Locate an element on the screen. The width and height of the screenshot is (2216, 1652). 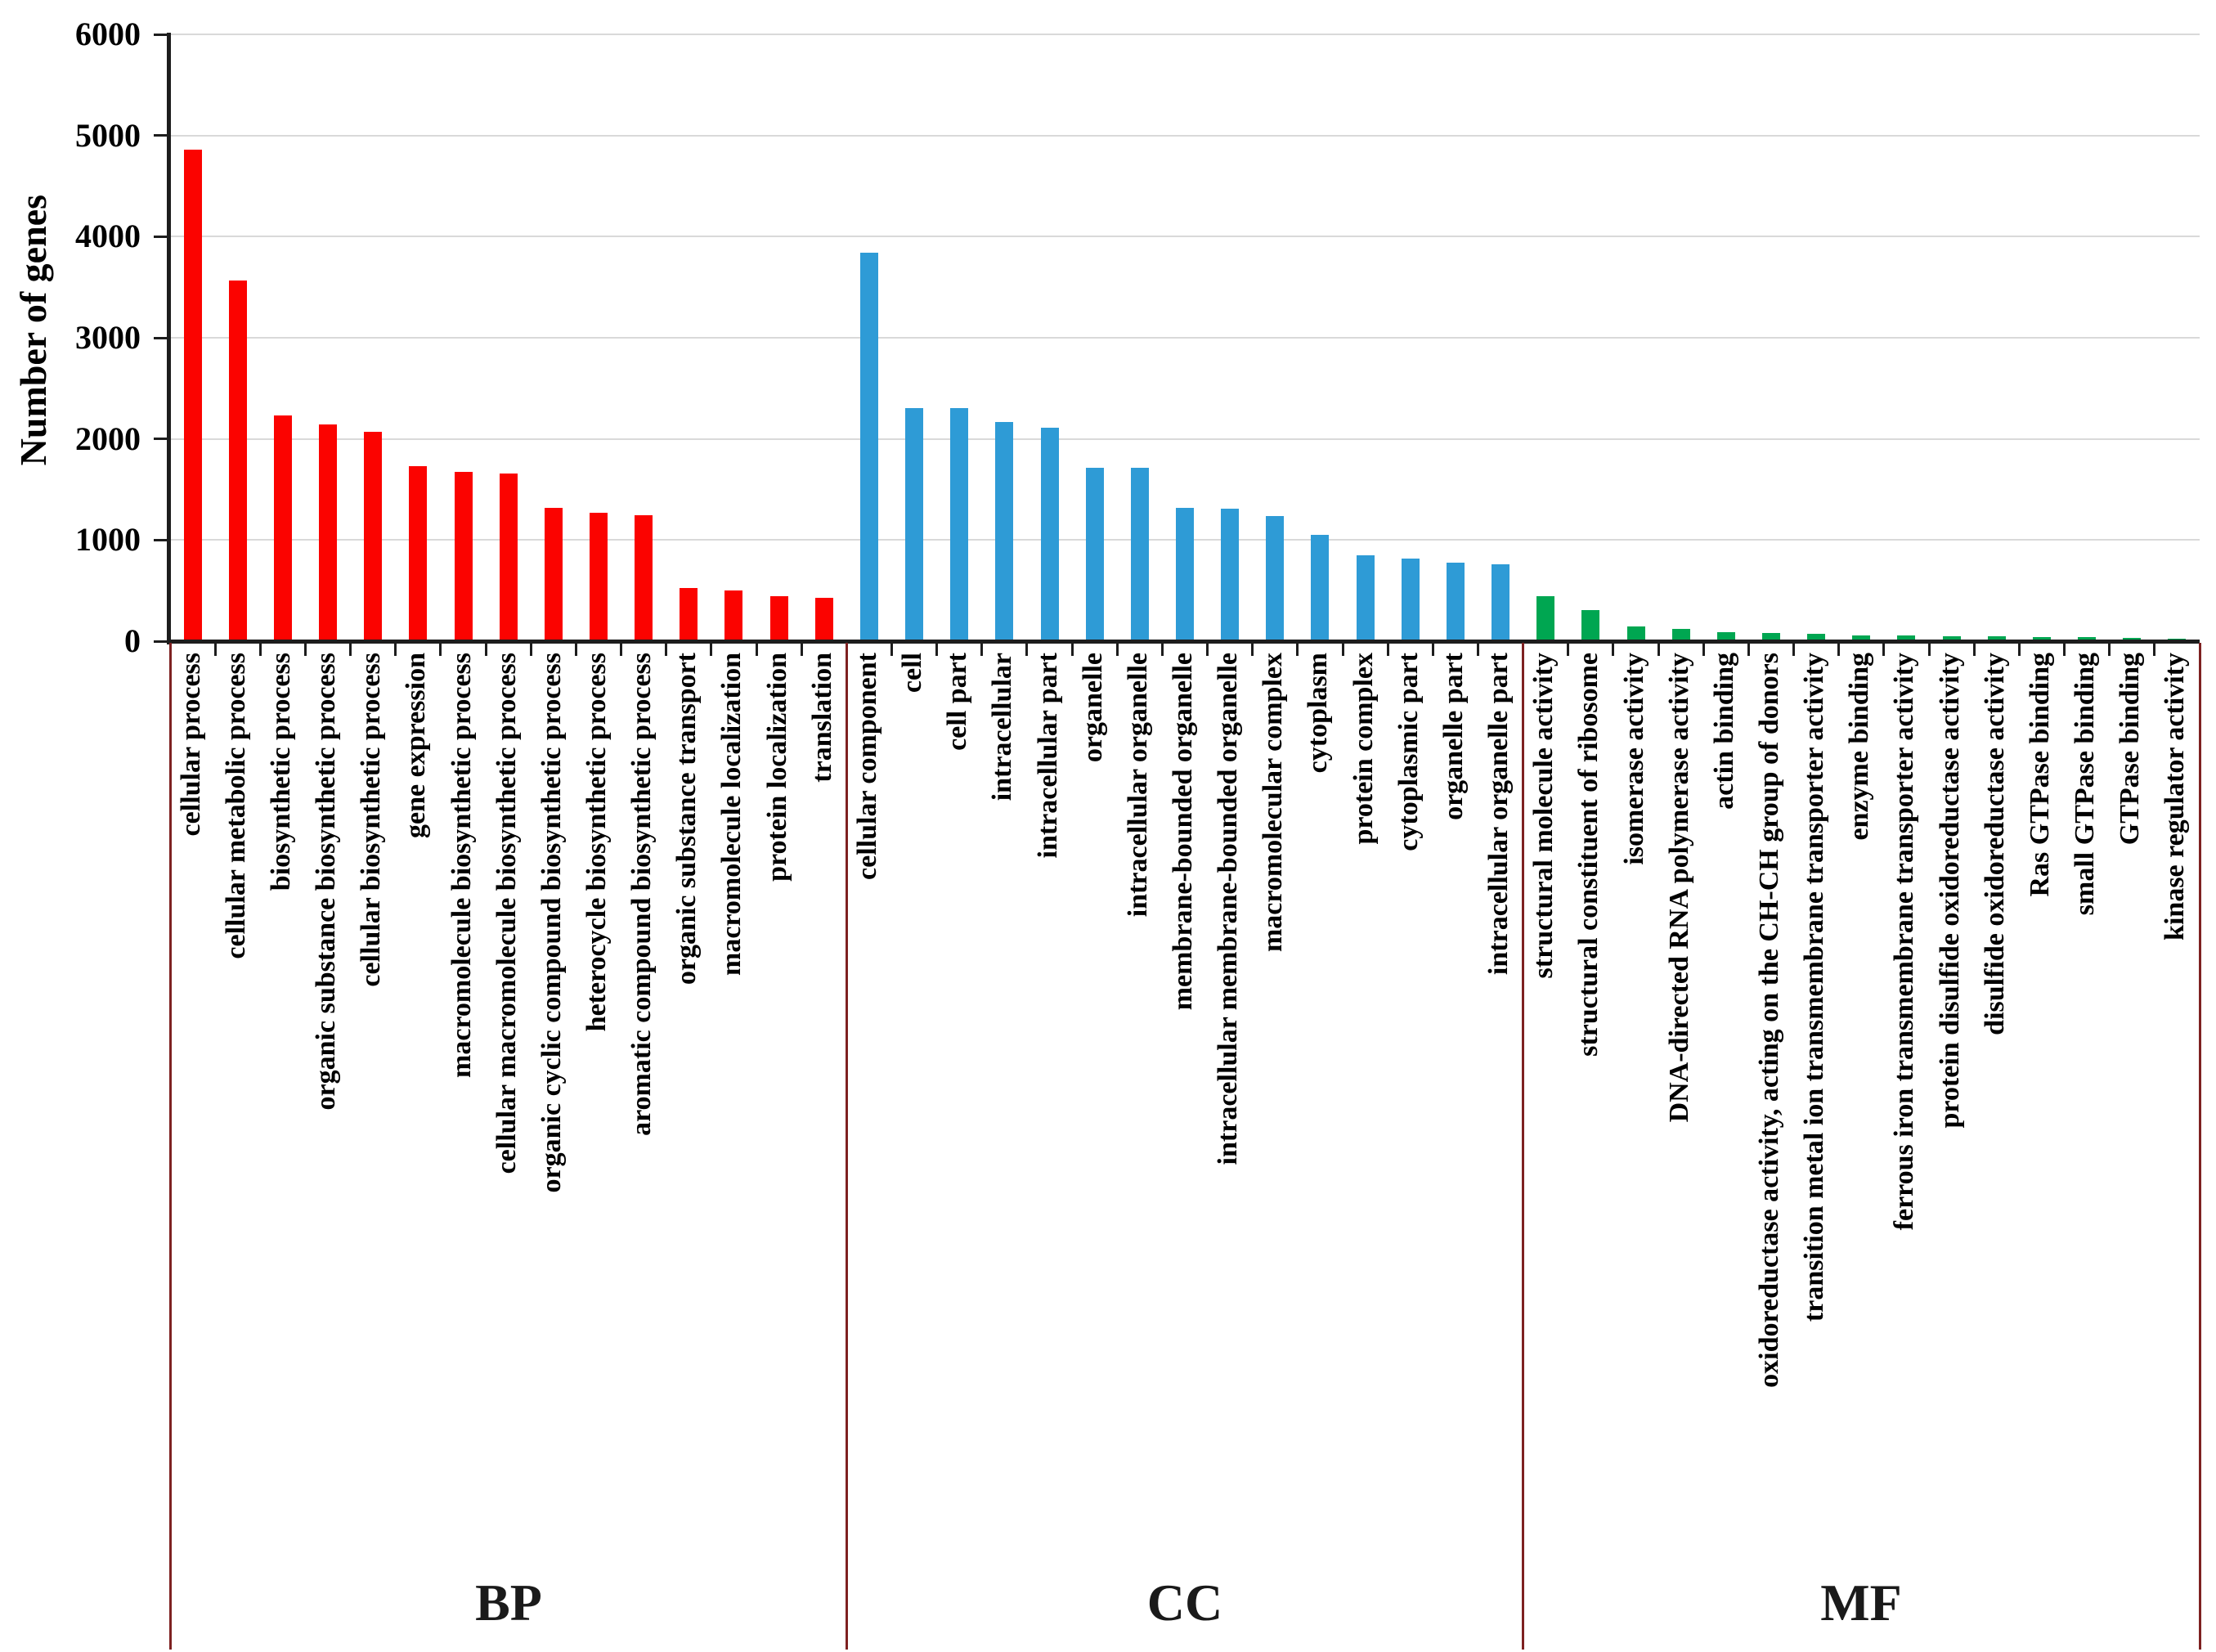
bar-cellular-biosynthetic-process is located at coordinates (373, 536).